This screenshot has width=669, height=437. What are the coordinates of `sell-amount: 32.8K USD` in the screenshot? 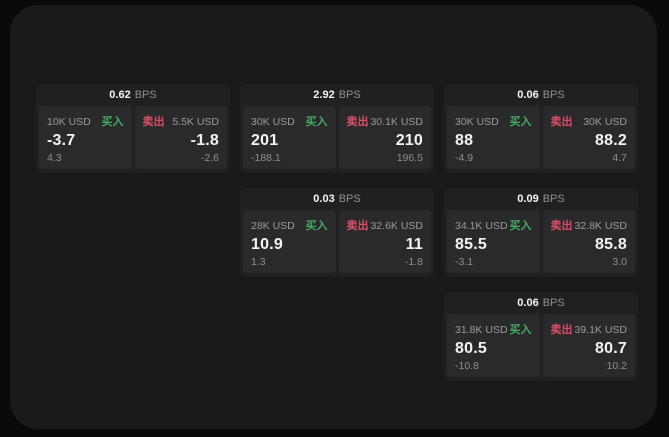 It's located at (600, 226).